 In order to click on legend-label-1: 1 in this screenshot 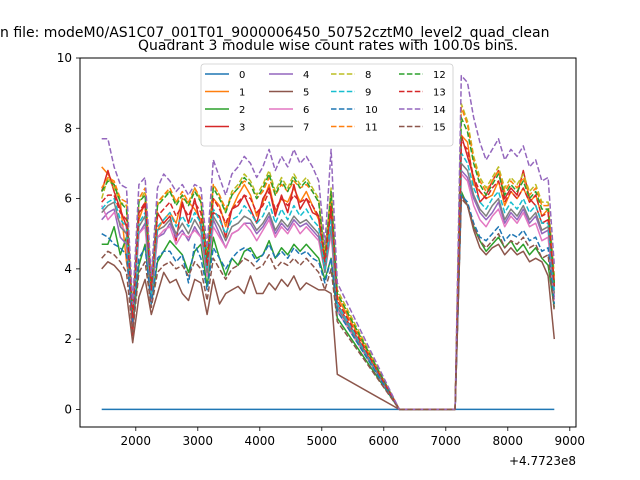, I will do `click(242, 93)`.